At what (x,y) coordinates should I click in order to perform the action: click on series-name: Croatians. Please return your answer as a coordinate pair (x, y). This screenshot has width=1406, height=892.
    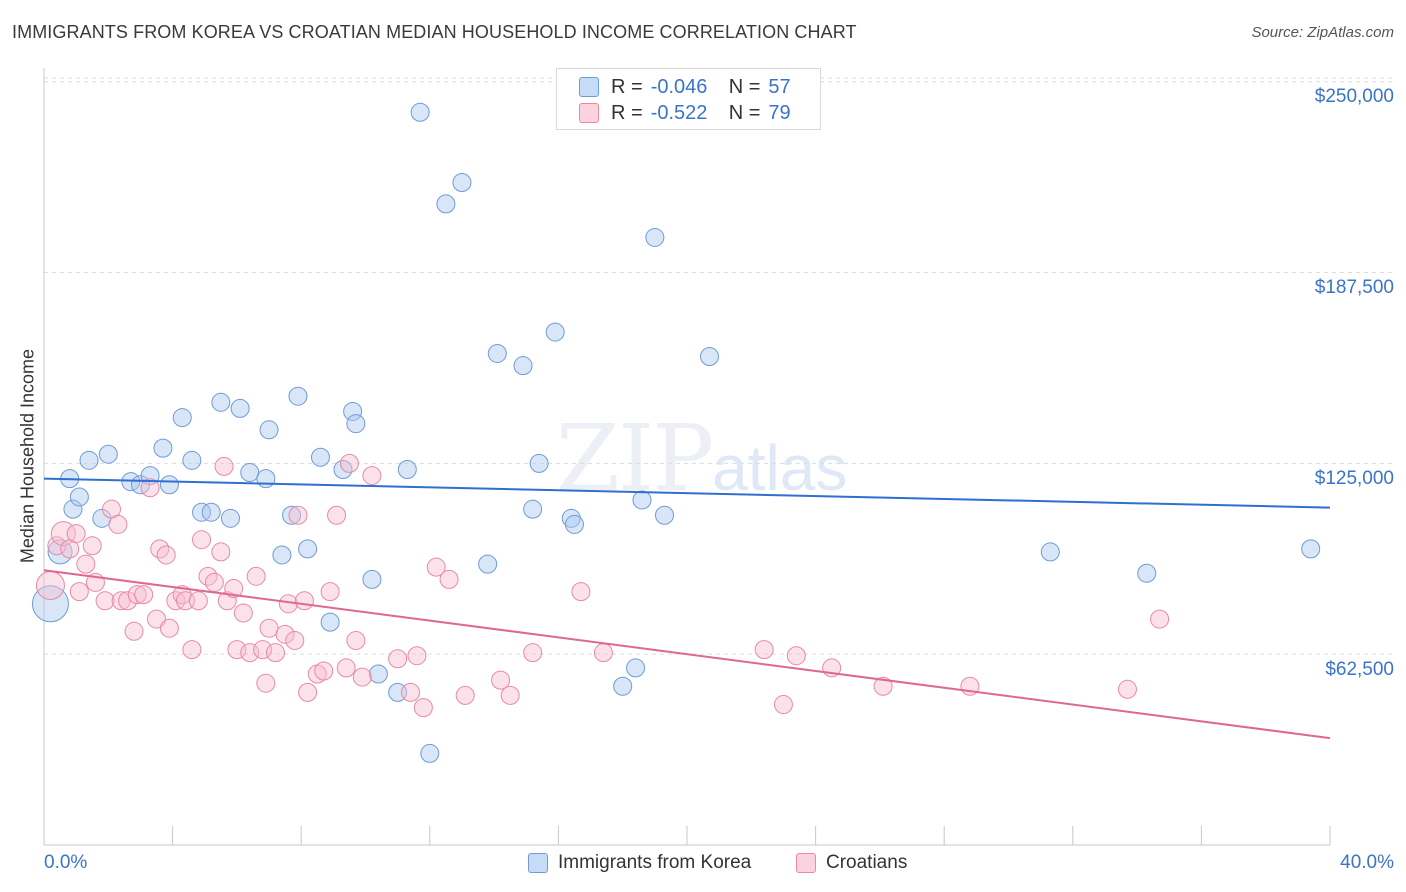
    Looking at the image, I should click on (867, 862).